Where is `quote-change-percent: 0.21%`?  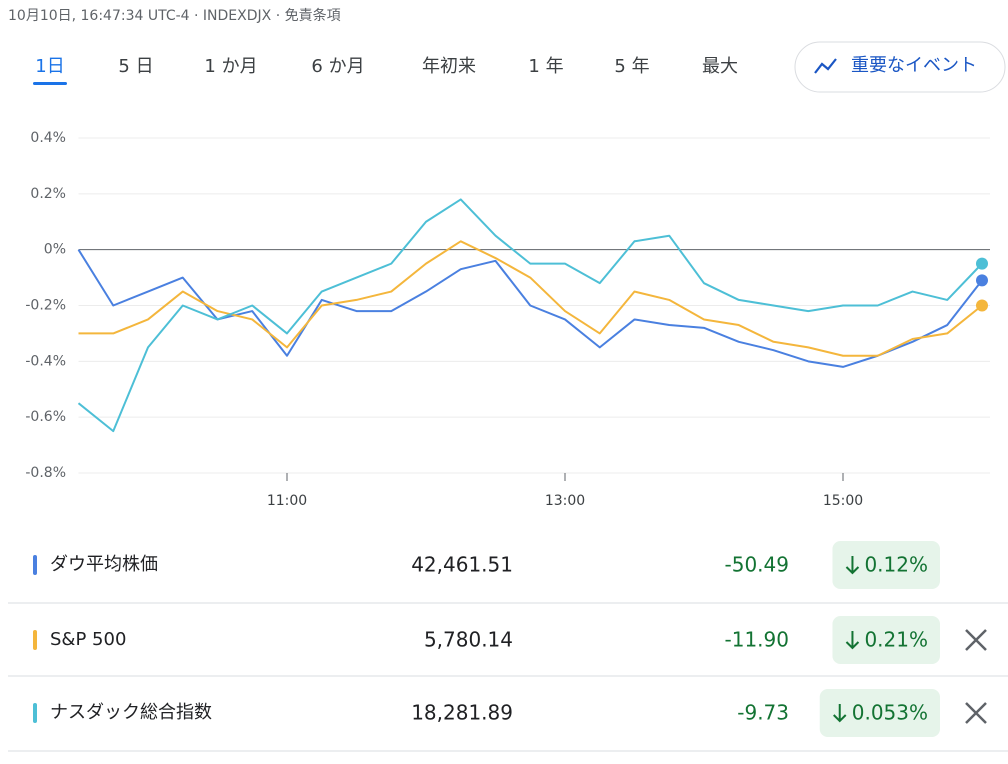 quote-change-percent: 0.21% is located at coordinates (896, 640).